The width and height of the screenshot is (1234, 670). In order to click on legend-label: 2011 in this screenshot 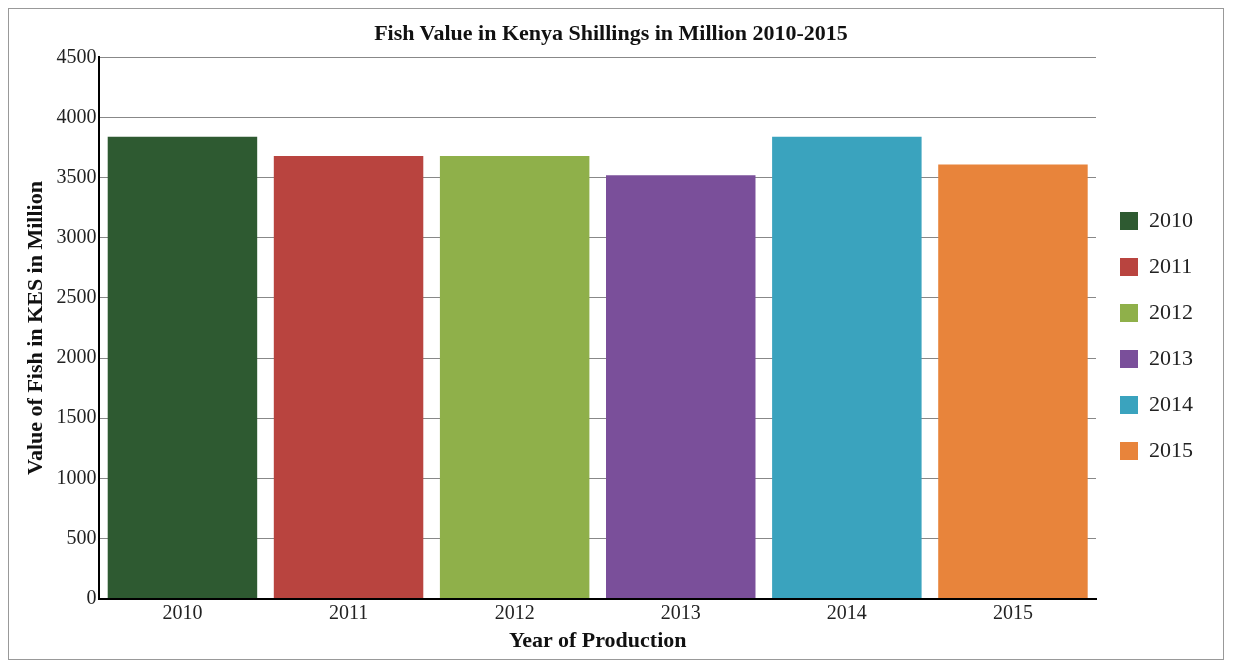, I will do `click(1171, 265)`.